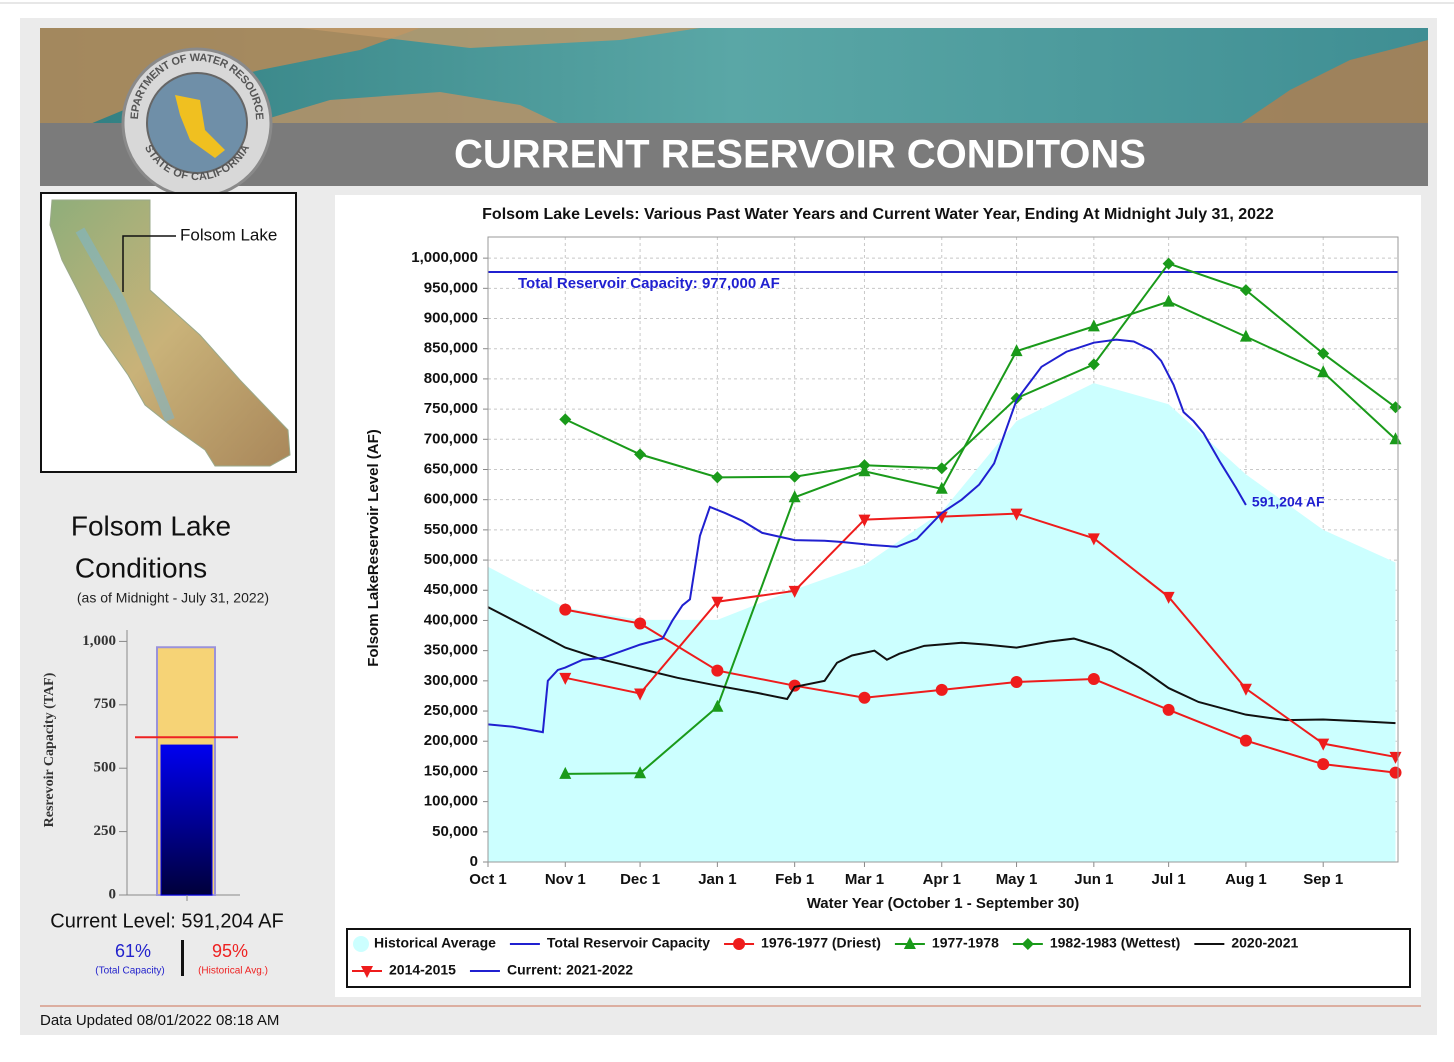 The width and height of the screenshot is (1454, 1062). What do you see at coordinates (141, 567) in the screenshot?
I see `conditions-title: Conditions` at bounding box center [141, 567].